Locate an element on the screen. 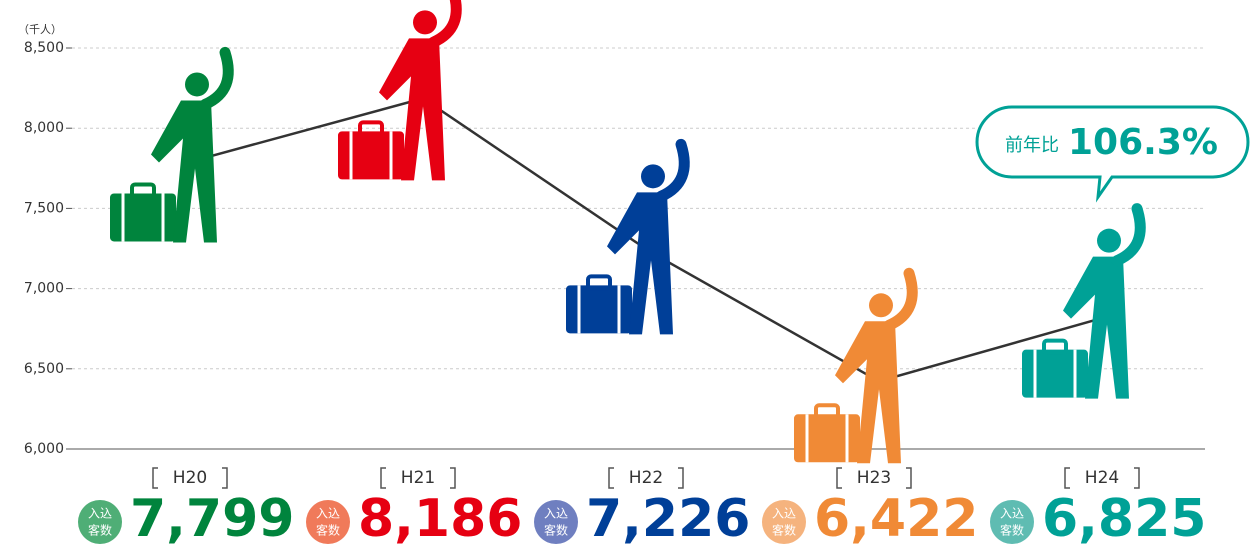 This screenshot has width=1256, height=553. y-tick-label: 6,500 is located at coordinates (44, 369).